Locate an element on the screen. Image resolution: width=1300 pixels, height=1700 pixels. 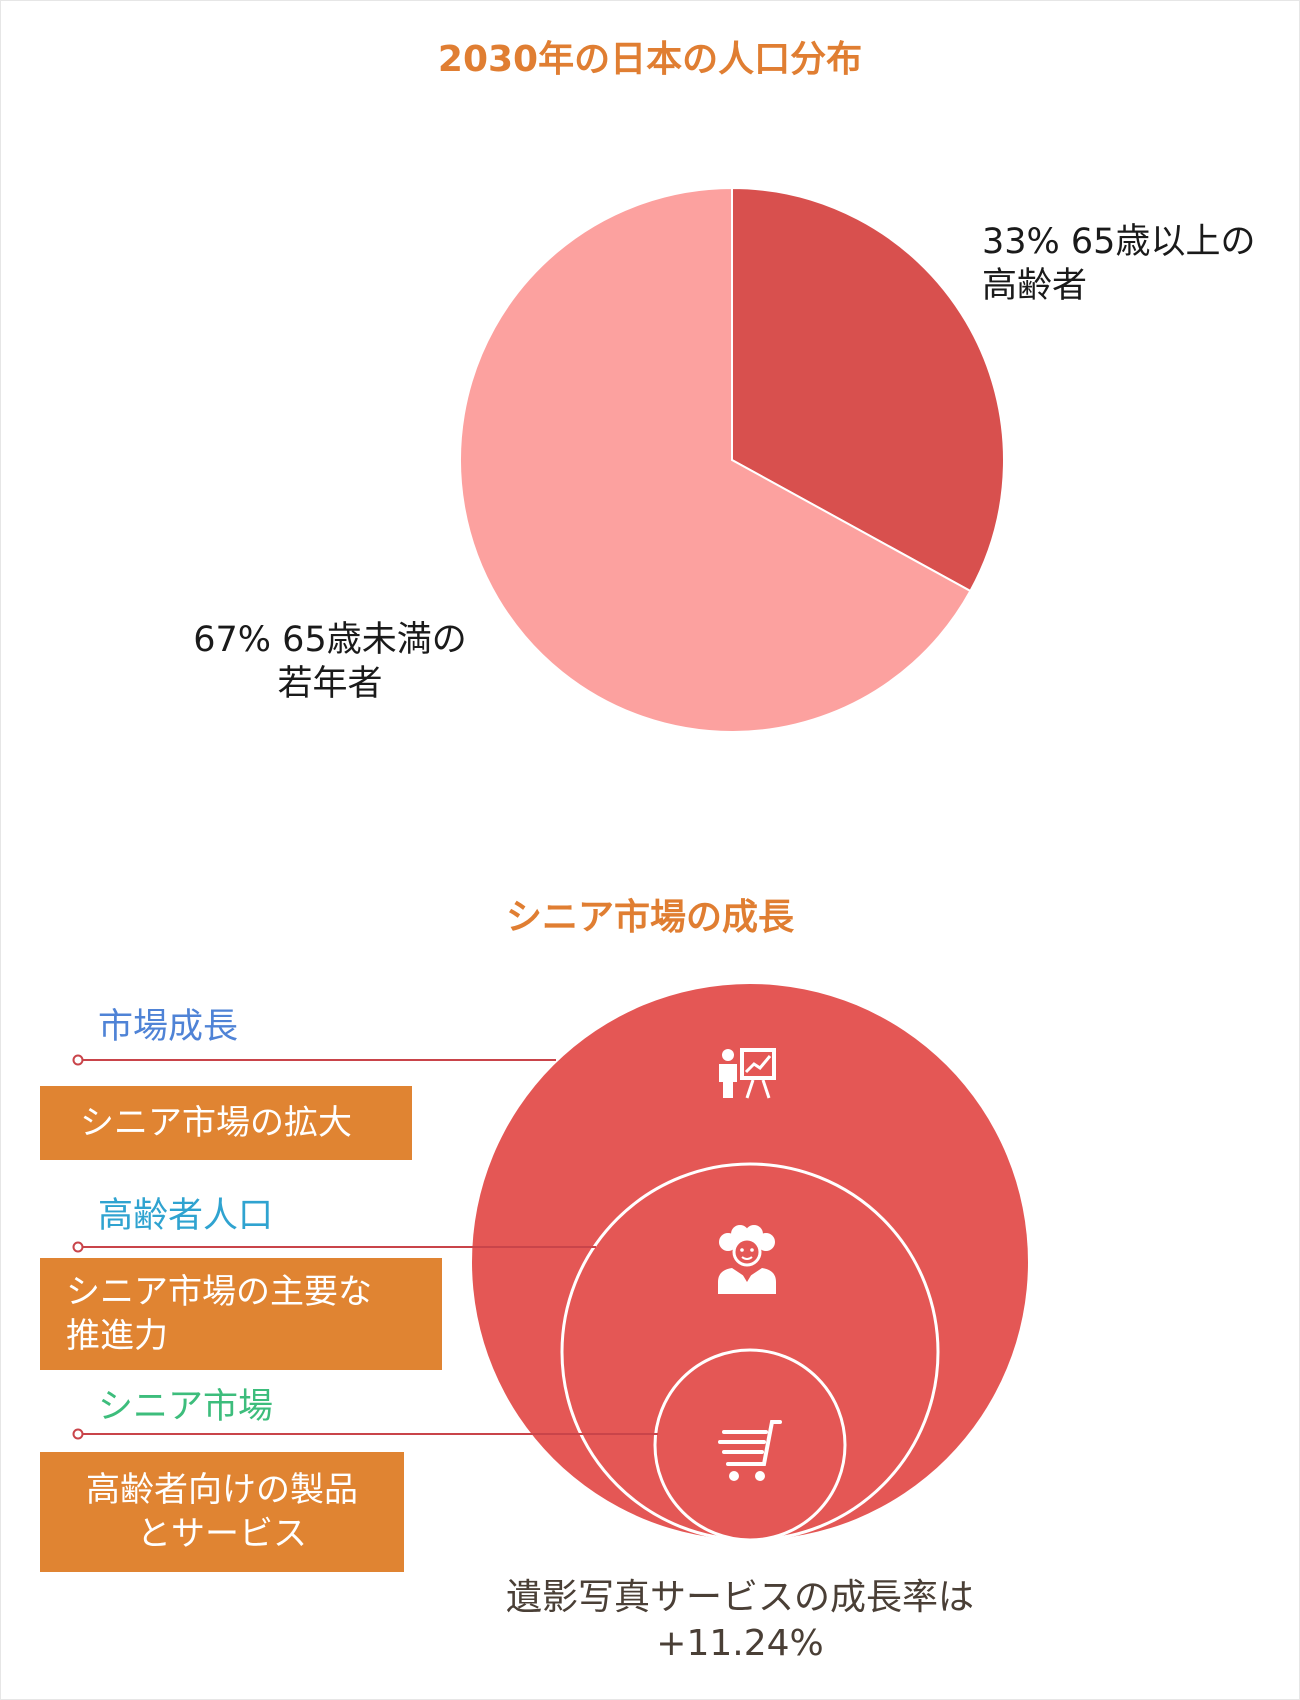
category-box-market-growth: シニア市場の拡大 is located at coordinates (226, 1123).